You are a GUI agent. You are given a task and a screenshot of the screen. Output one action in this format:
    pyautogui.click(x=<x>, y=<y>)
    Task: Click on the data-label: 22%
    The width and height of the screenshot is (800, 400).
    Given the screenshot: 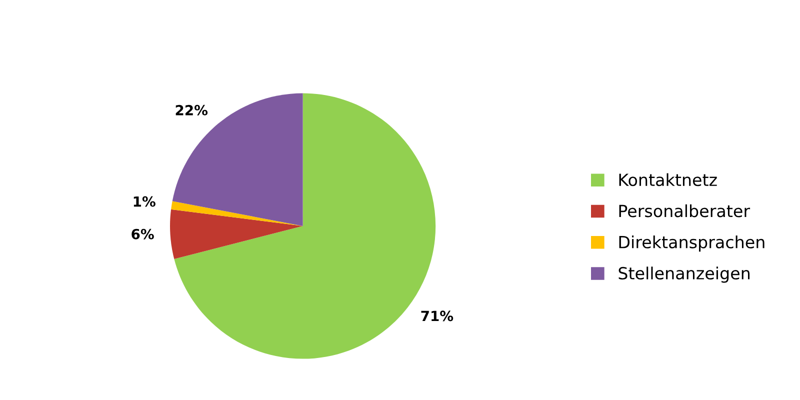 What is the action you would take?
    pyautogui.click(x=192, y=110)
    